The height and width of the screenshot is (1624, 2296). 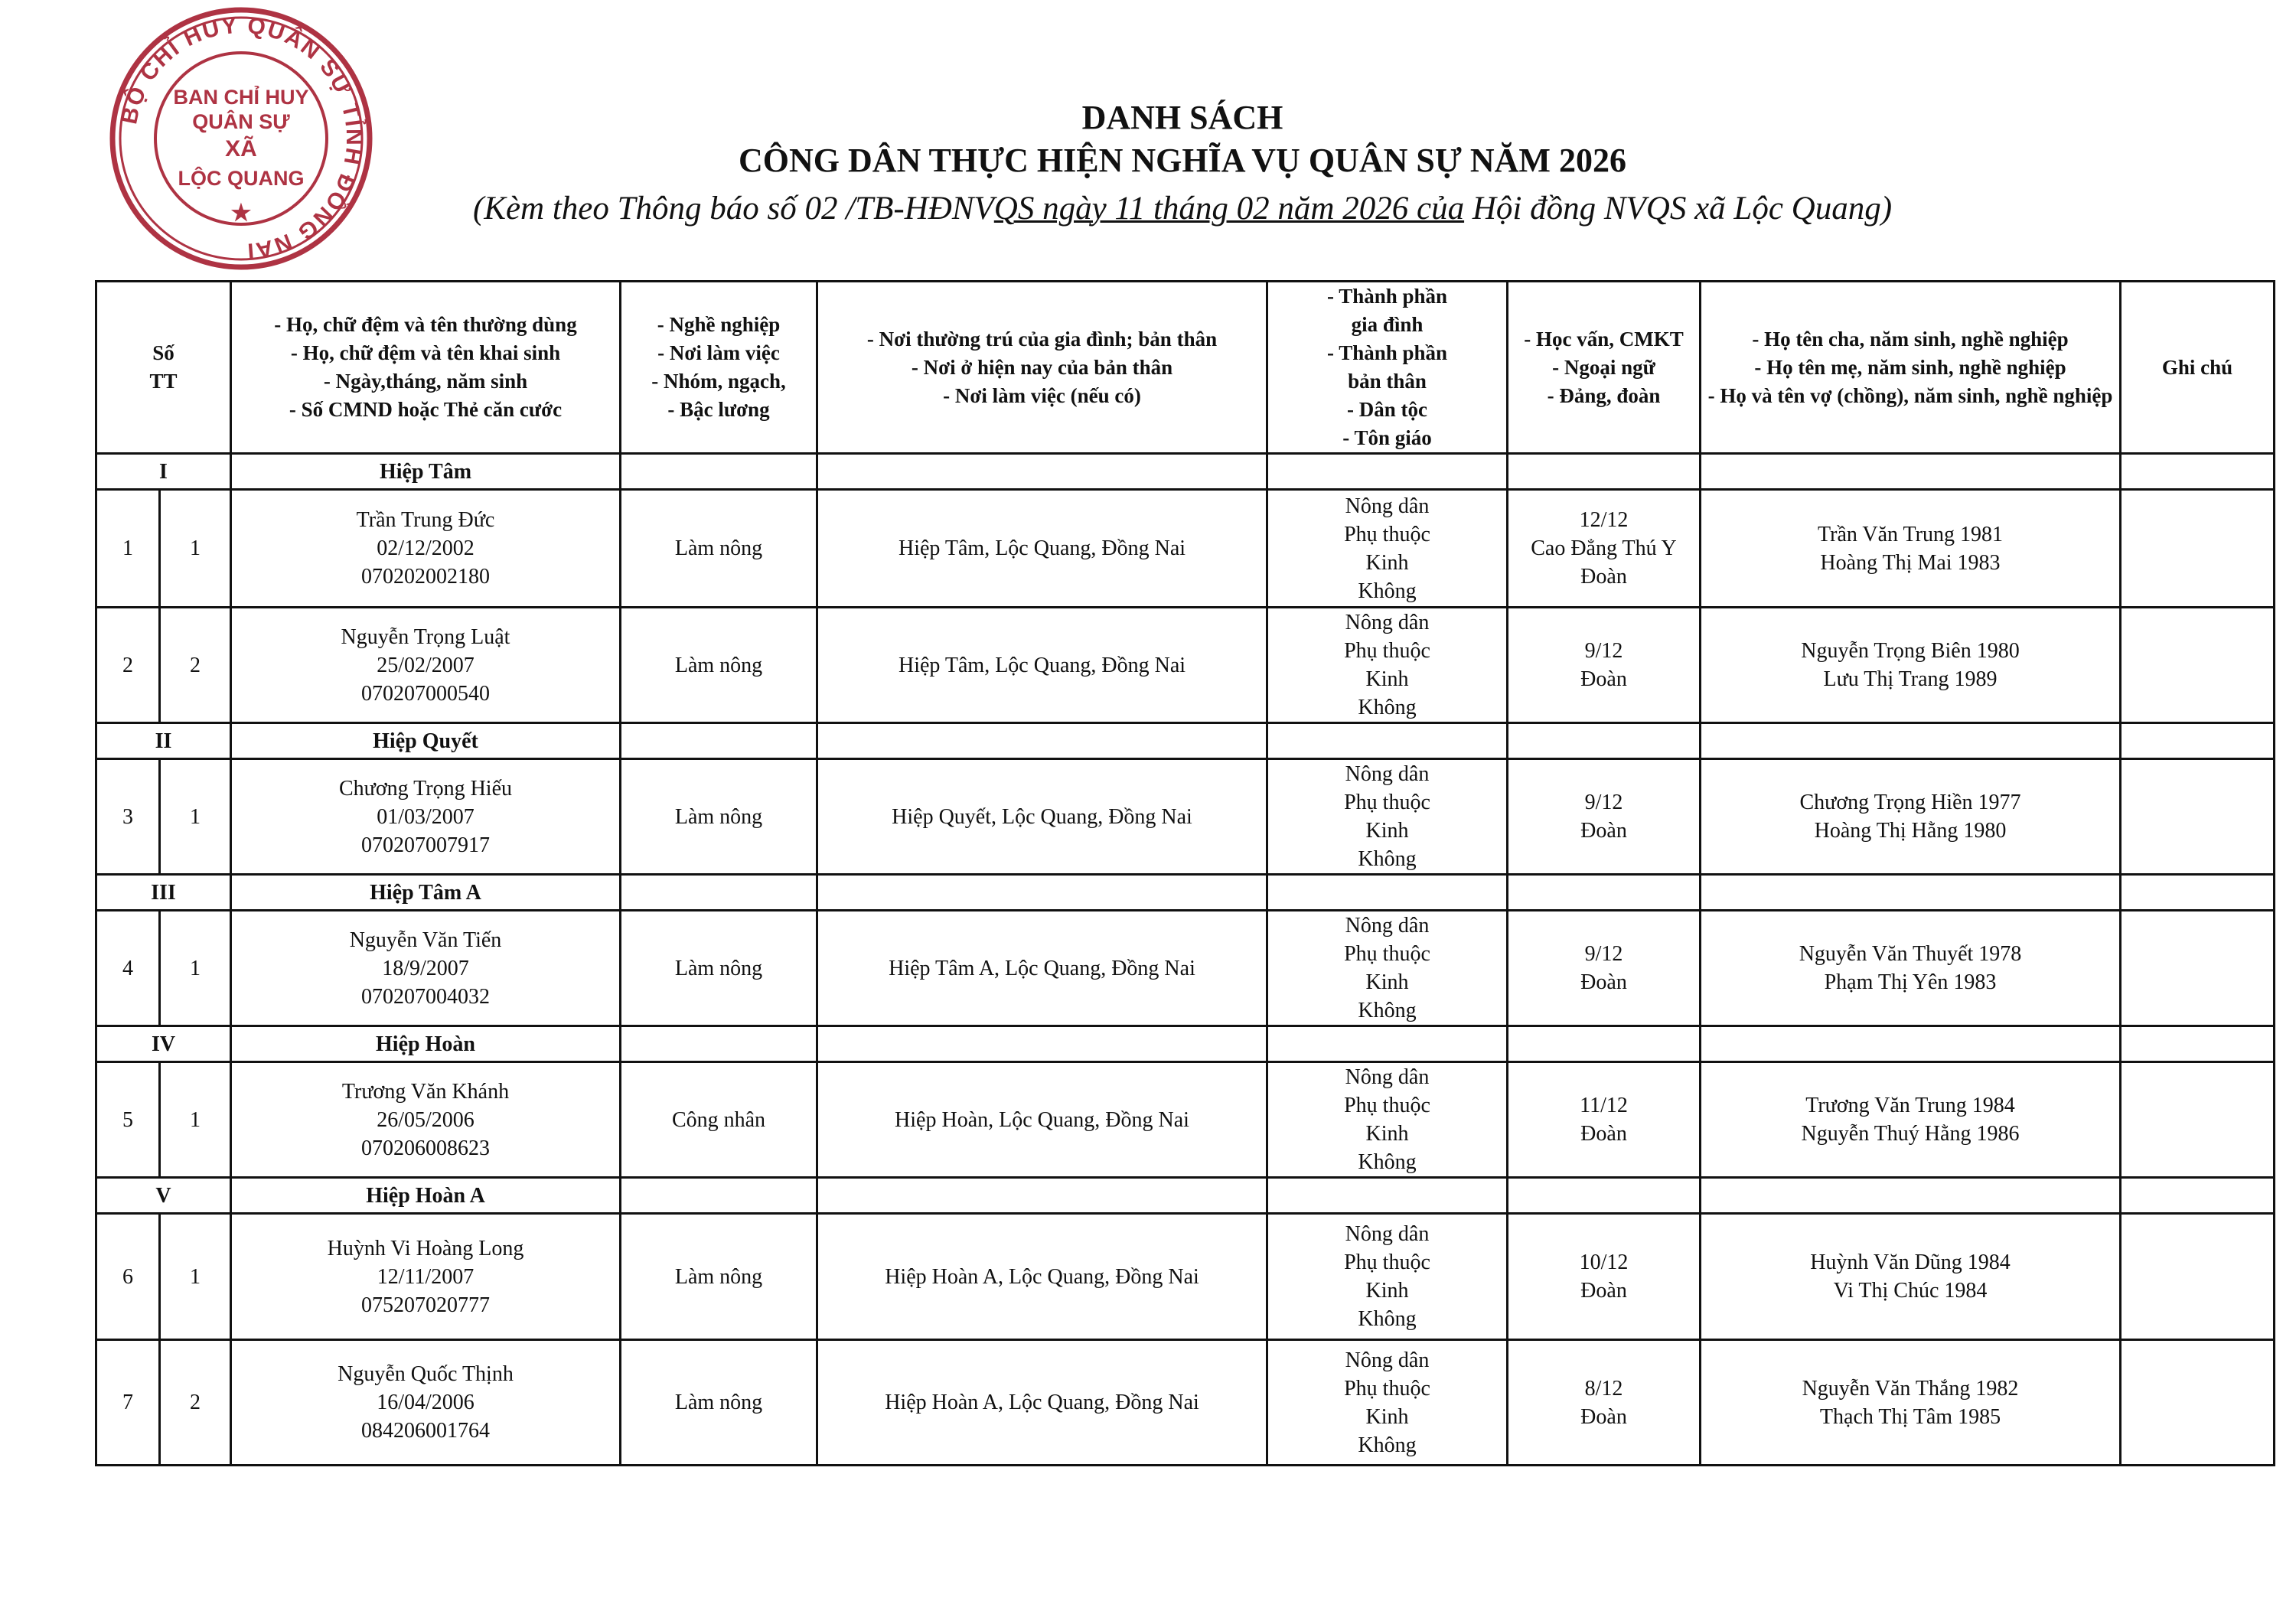 I want to click on cell-line: - Nơi làm việc (nếu có), so click(x=1042, y=395).